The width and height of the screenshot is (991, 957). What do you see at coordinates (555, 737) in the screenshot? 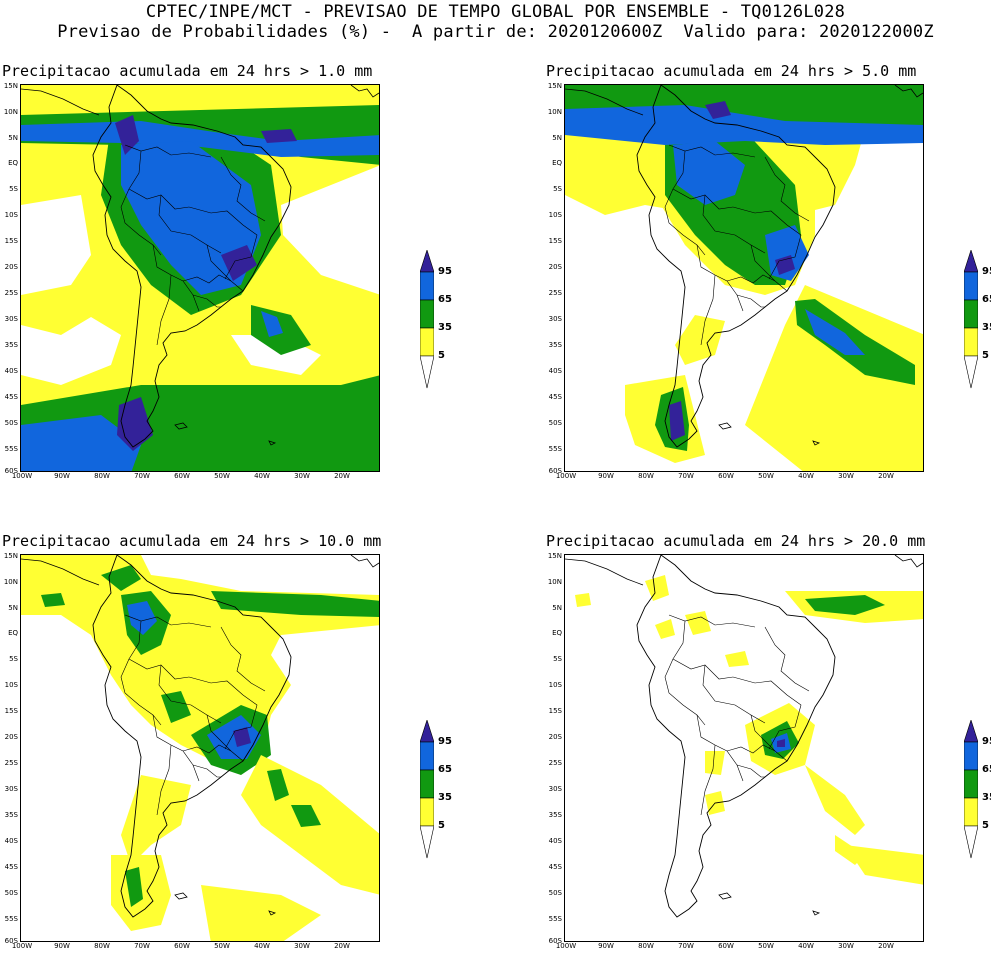
I see `lat-label: 20S` at bounding box center [555, 737].